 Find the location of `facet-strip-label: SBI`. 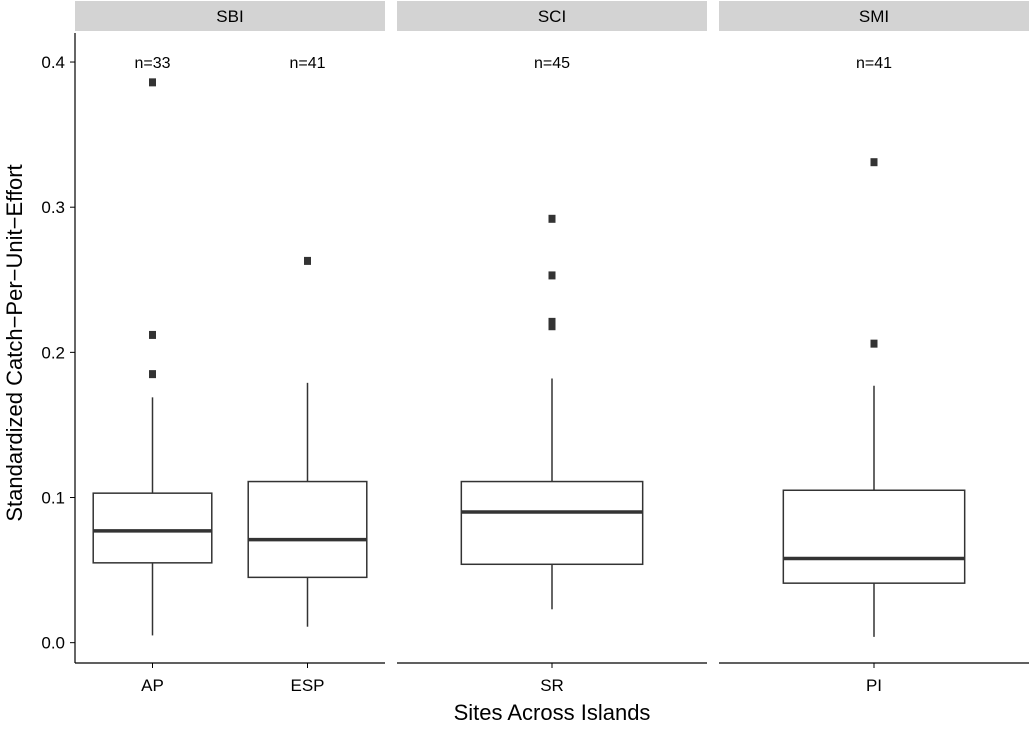

facet-strip-label: SBI is located at coordinates (229, 16).